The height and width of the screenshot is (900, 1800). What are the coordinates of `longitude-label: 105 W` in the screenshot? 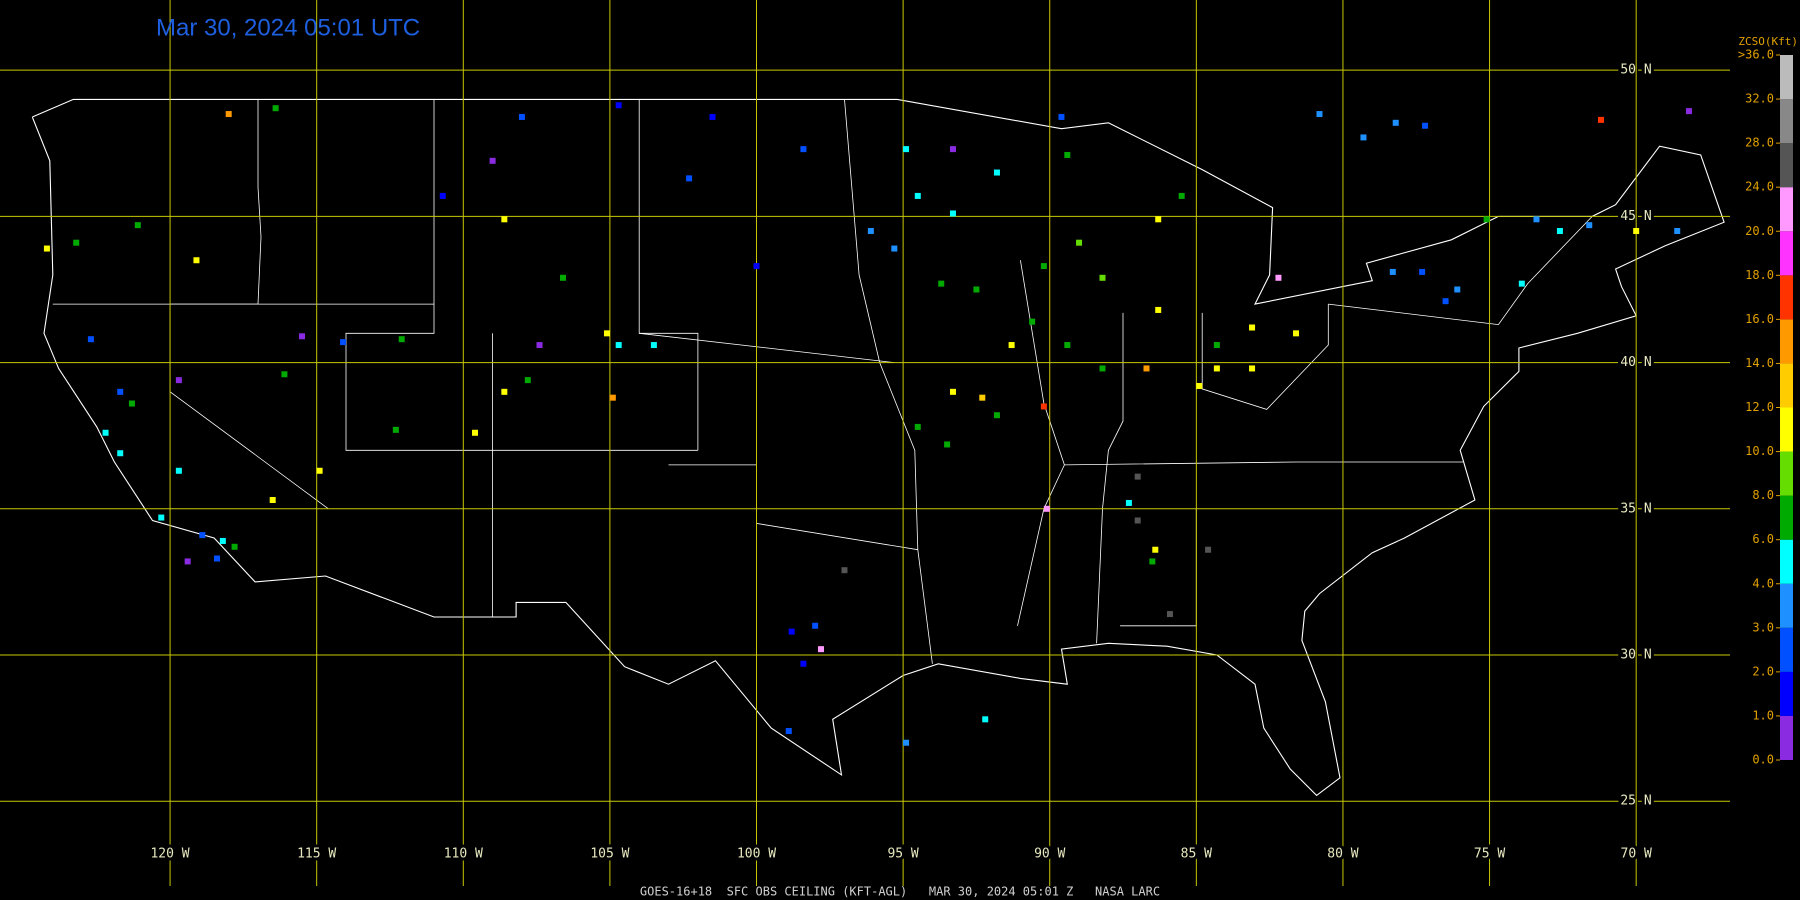 It's located at (609, 854).